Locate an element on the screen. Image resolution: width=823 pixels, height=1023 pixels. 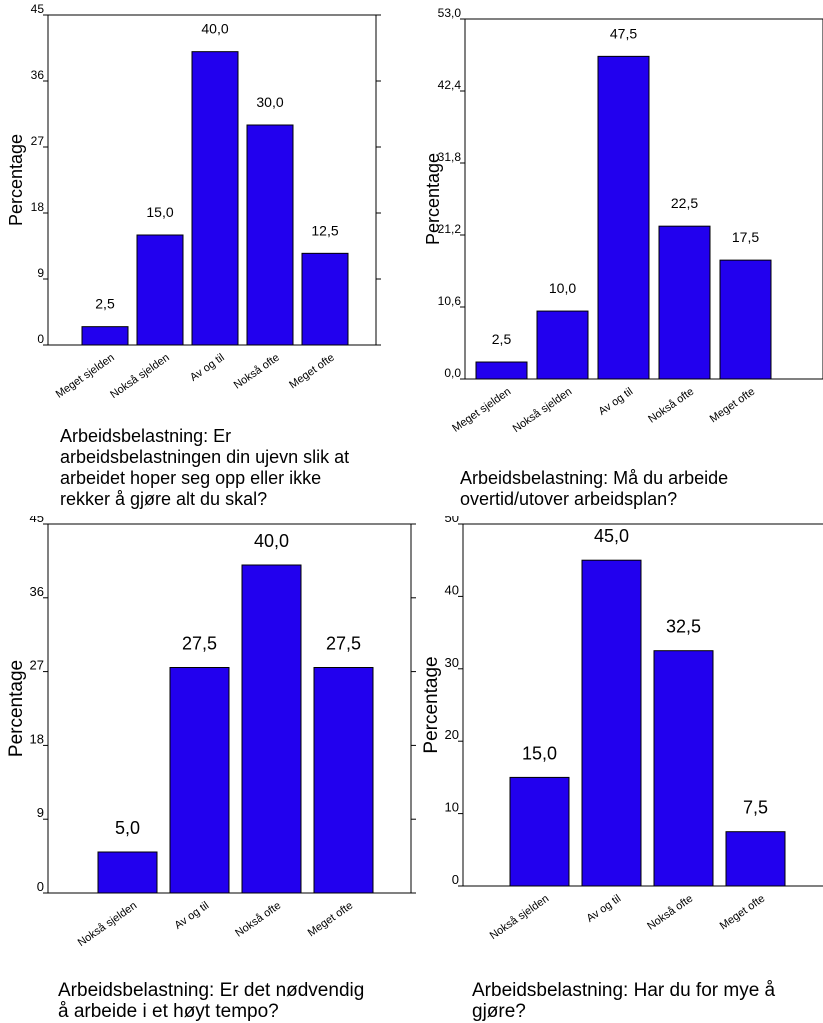
data-label: 22,5 is located at coordinates (684, 203).